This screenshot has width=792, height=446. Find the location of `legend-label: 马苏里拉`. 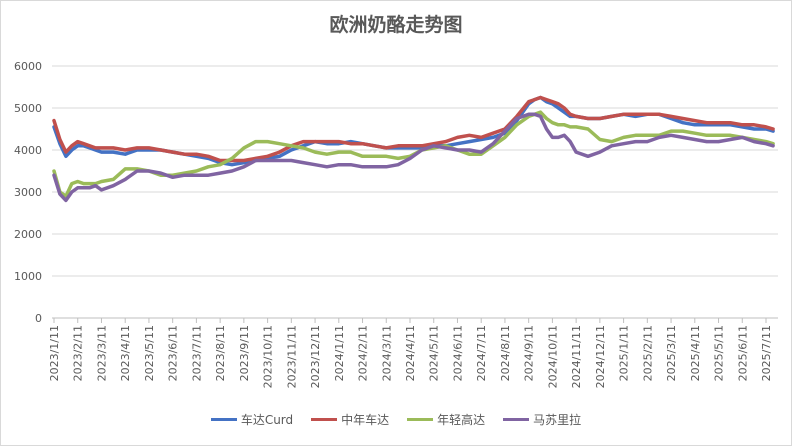

legend-label: 马苏里拉 is located at coordinates (557, 420).